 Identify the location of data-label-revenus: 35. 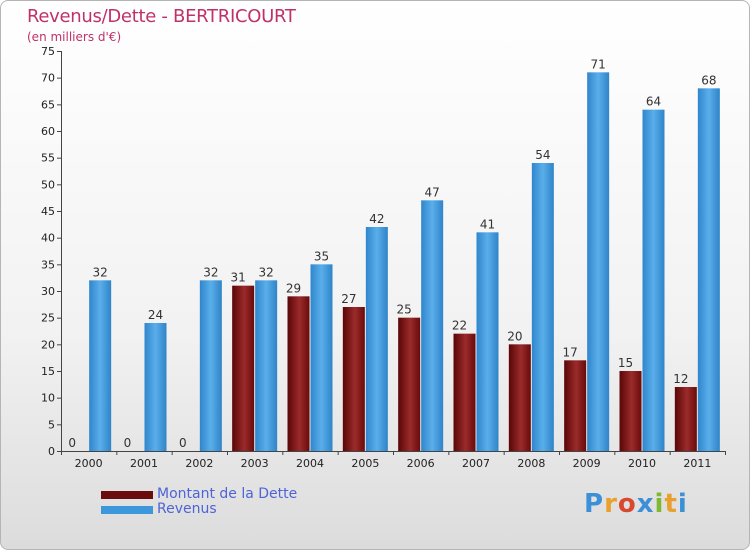
(321, 256).